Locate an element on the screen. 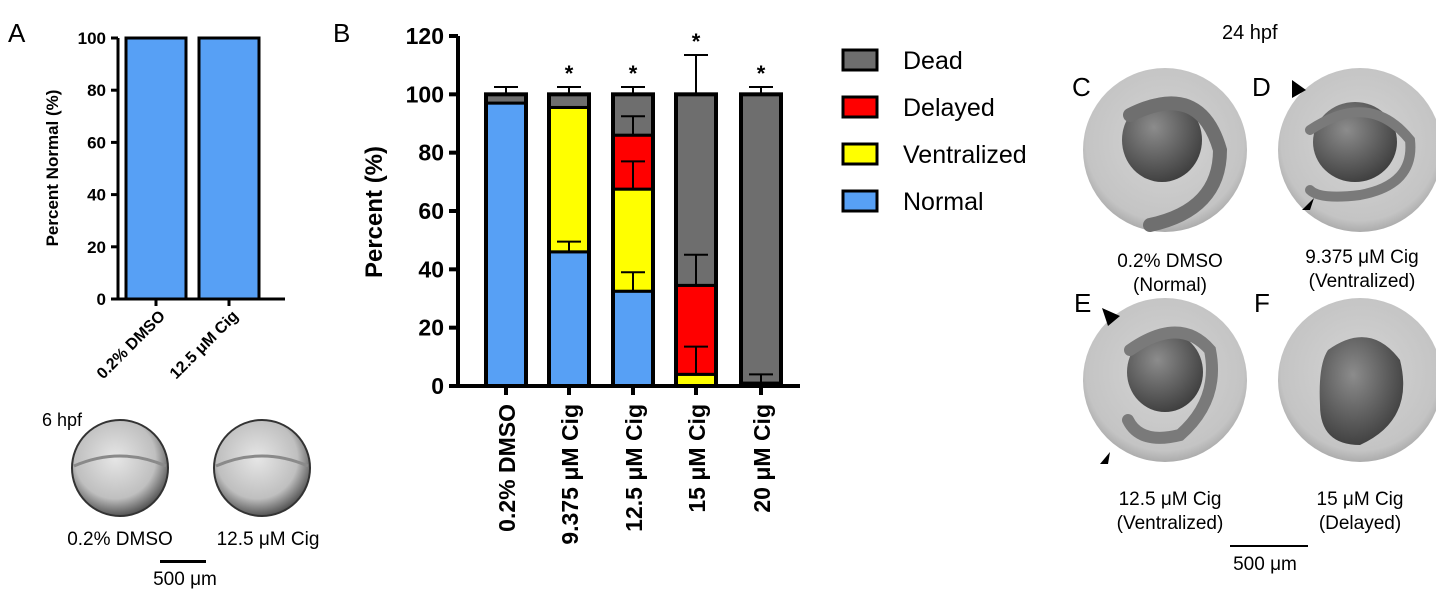 The image size is (1436, 592). arrowhead-marker-e is located at coordinates (1111, 317).